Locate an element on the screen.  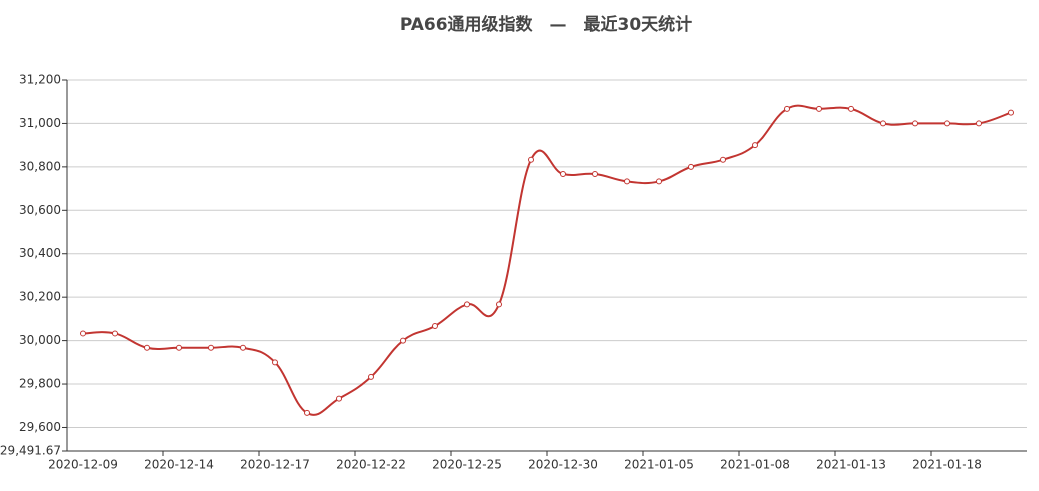
y-tick-label: 30,800 is located at coordinates (40, 166).